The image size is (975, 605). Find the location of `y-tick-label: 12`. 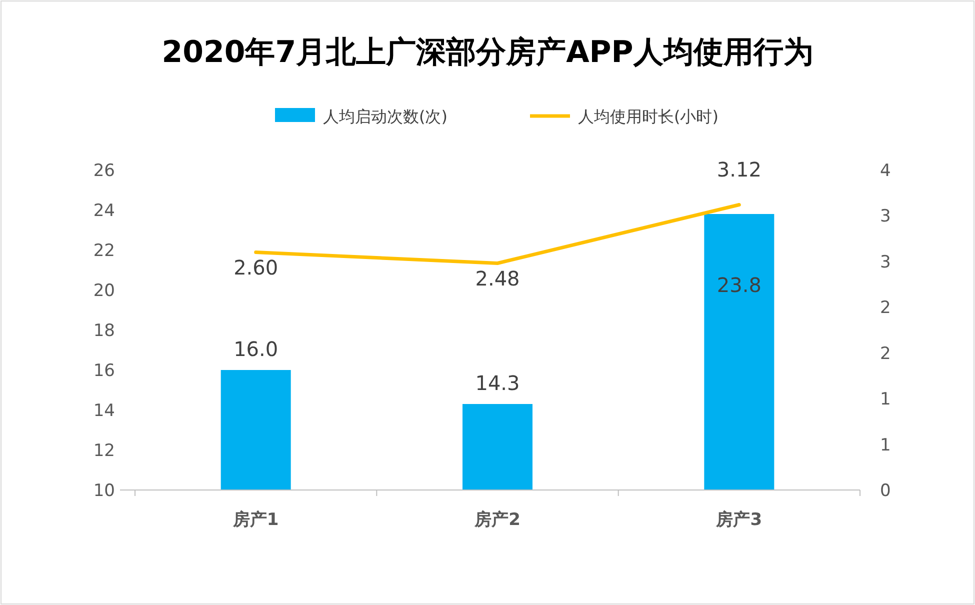

y-tick-label: 12 is located at coordinates (104, 451).